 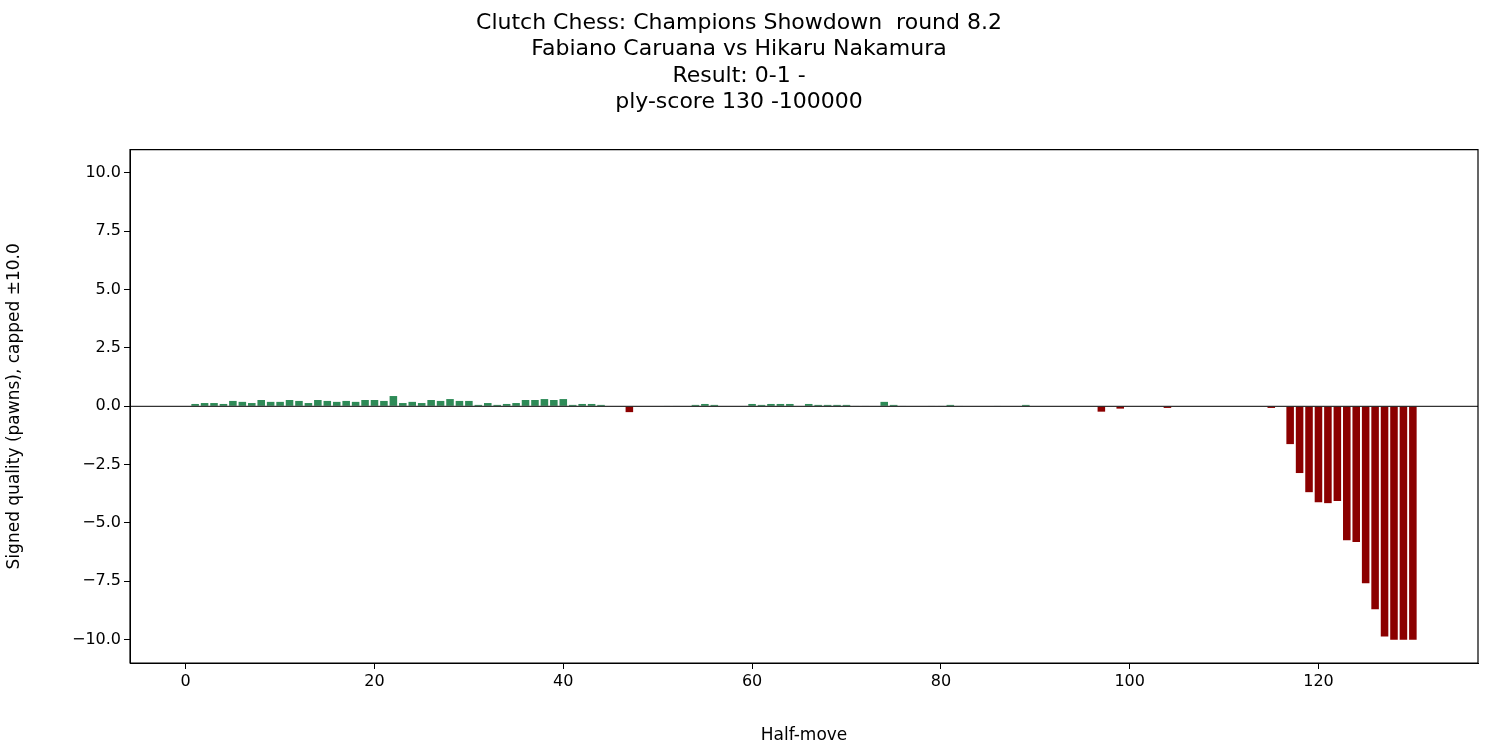 I want to click on y-tick-label: −10.0, so click(x=96, y=638).